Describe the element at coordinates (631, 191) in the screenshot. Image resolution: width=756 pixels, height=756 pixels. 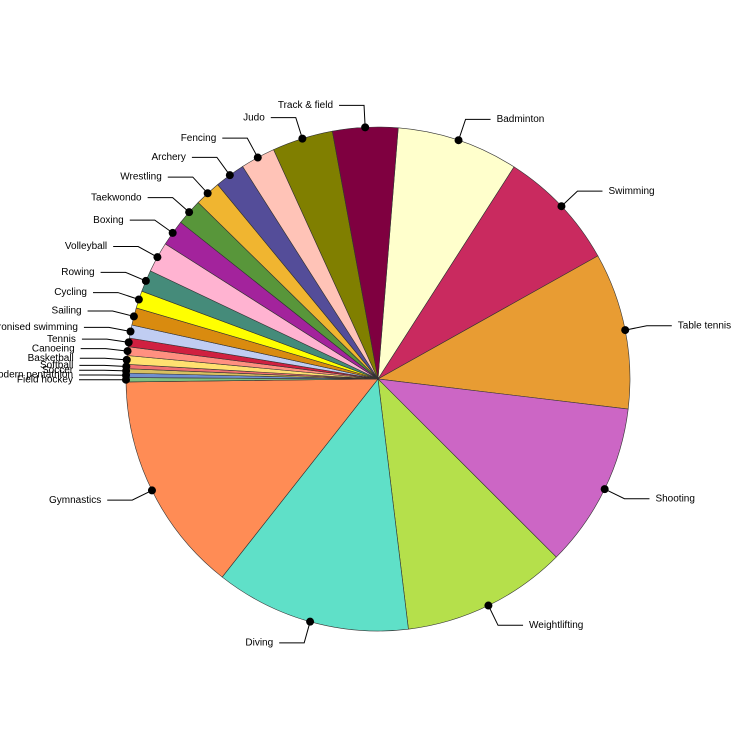
I see `slice-label: Swimming` at that location.